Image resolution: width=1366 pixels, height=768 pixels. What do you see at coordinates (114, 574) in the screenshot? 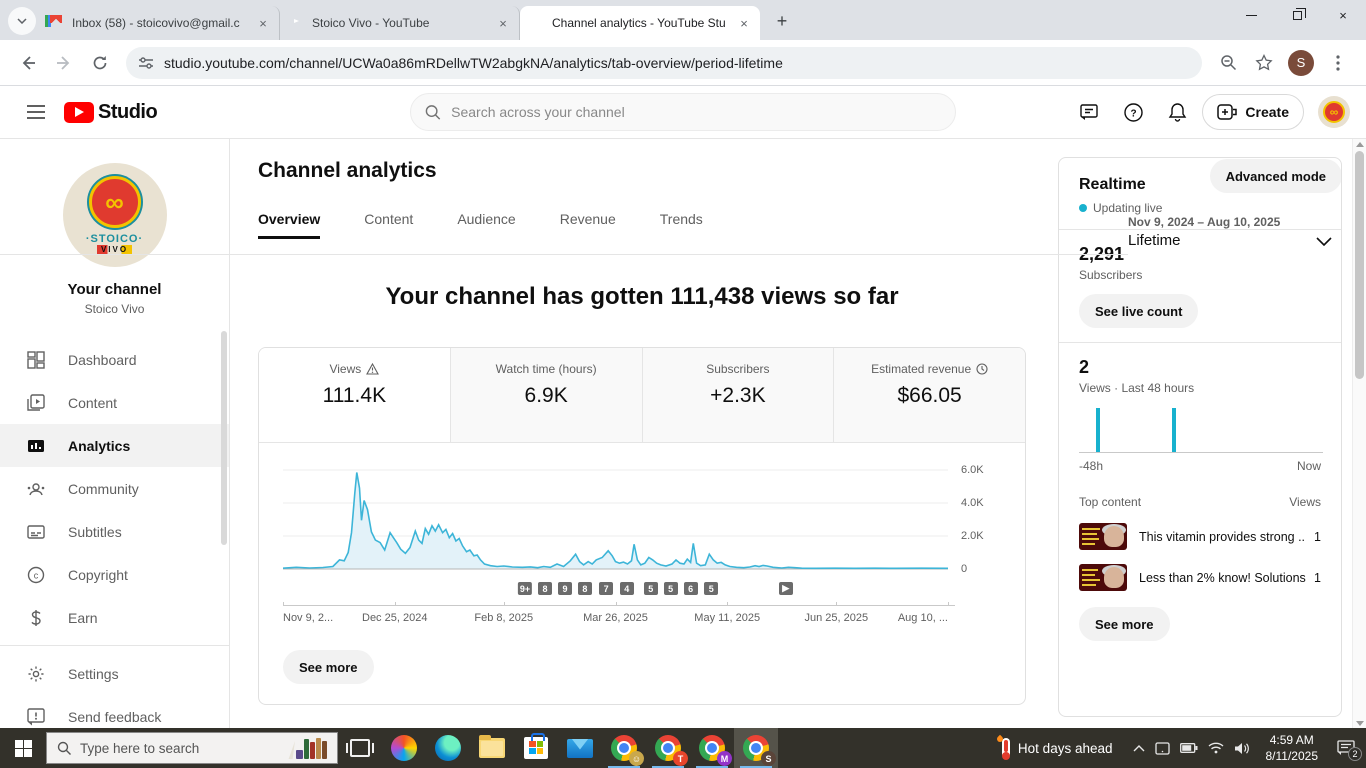
I see `sidebar-item-copyright: c Copyright` at bounding box center [114, 574].